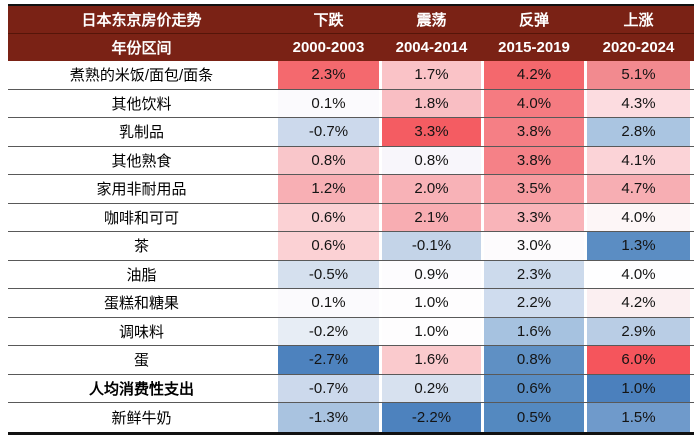  What do you see at coordinates (141, 161) in the screenshot?
I see `row-label: 其他熟食` at bounding box center [141, 161].